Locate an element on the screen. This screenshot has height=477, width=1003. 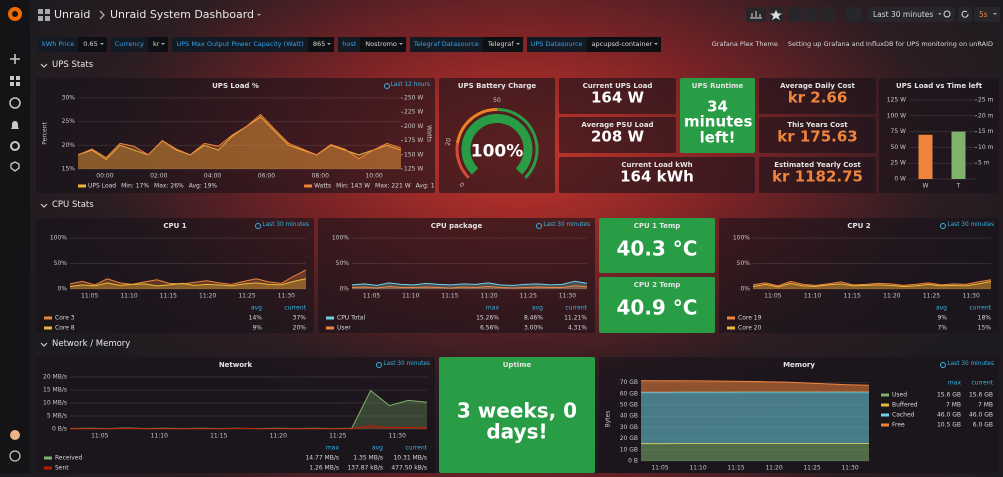
time-picker: Last 30 minutes is located at coordinates (906, 14).